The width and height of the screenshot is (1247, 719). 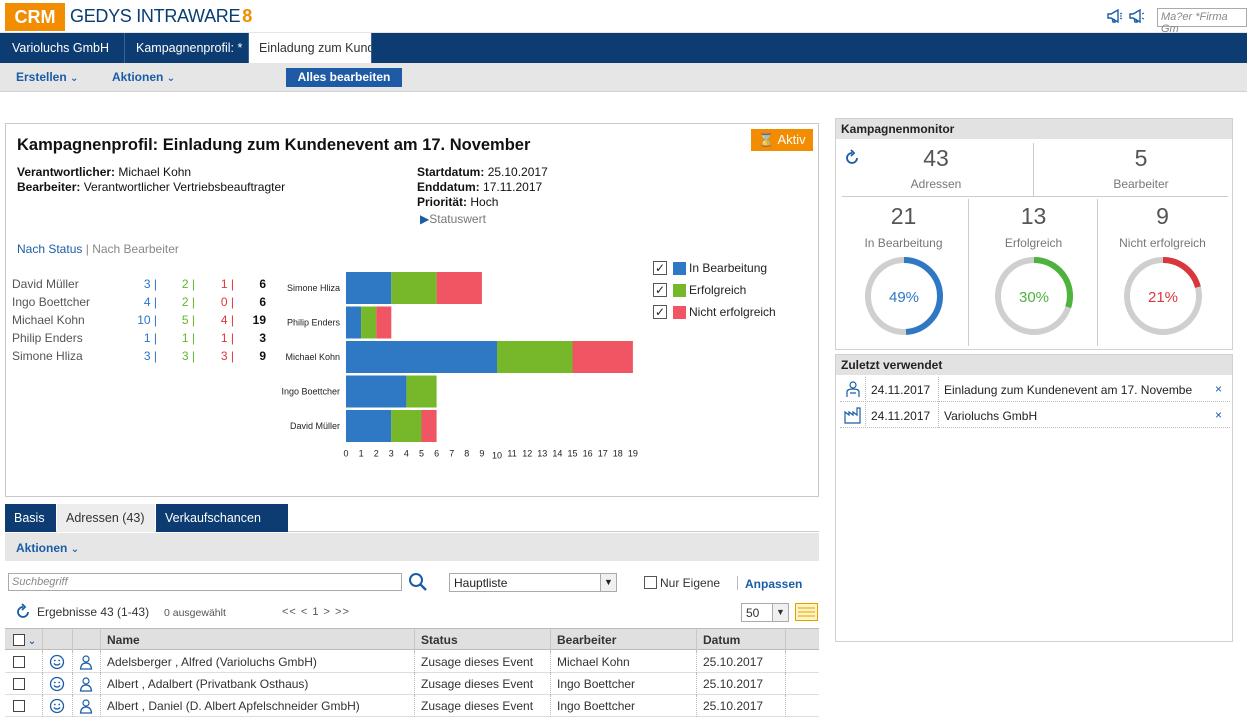 I want to click on chevron-down-icon: ▼, so click(x=608, y=582).